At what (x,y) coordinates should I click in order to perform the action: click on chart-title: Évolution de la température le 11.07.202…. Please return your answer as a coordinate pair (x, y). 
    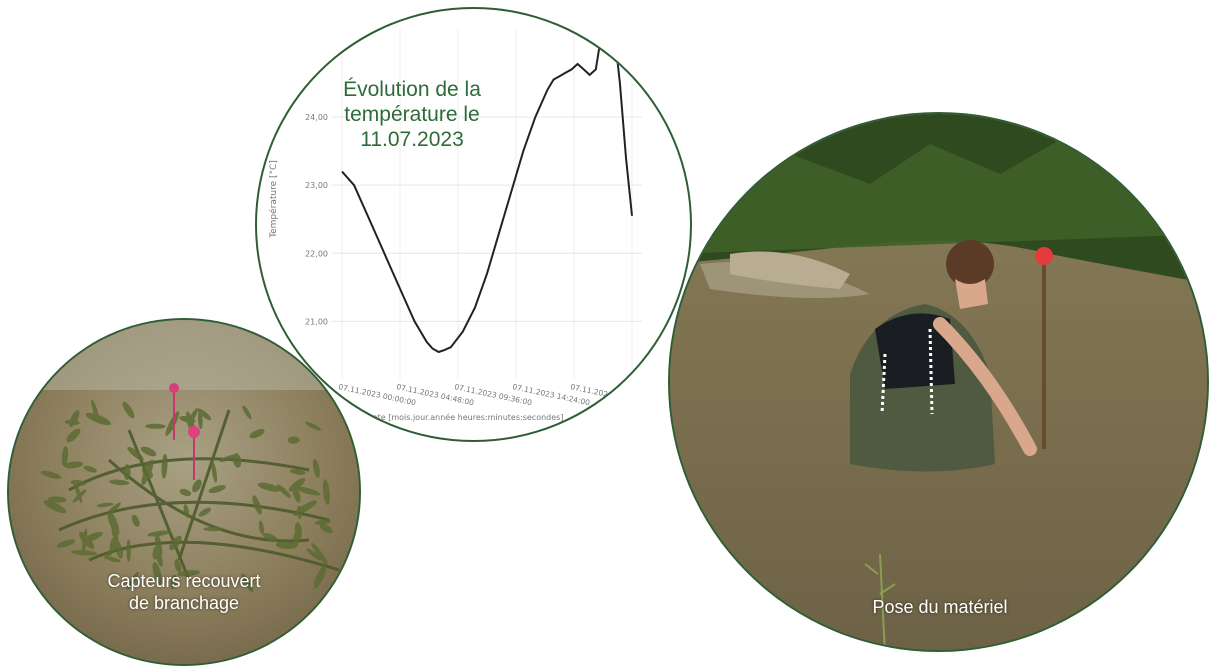
    Looking at the image, I should click on (412, 114).